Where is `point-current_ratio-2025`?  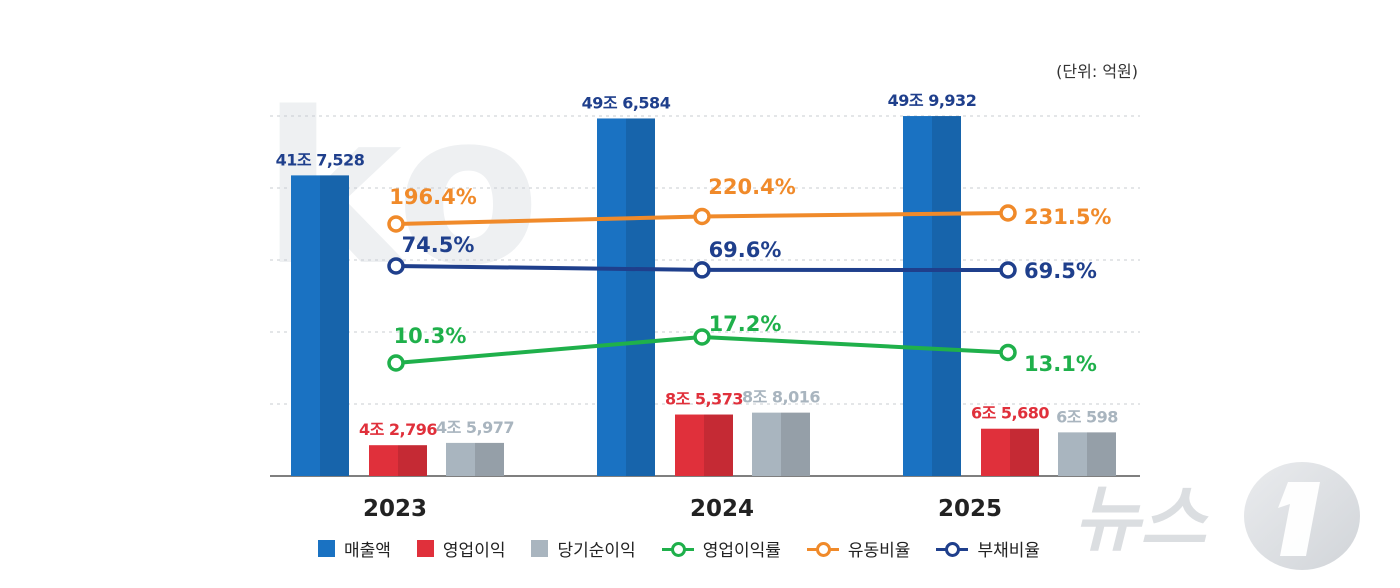 point-current_ratio-2025 is located at coordinates (1008, 213).